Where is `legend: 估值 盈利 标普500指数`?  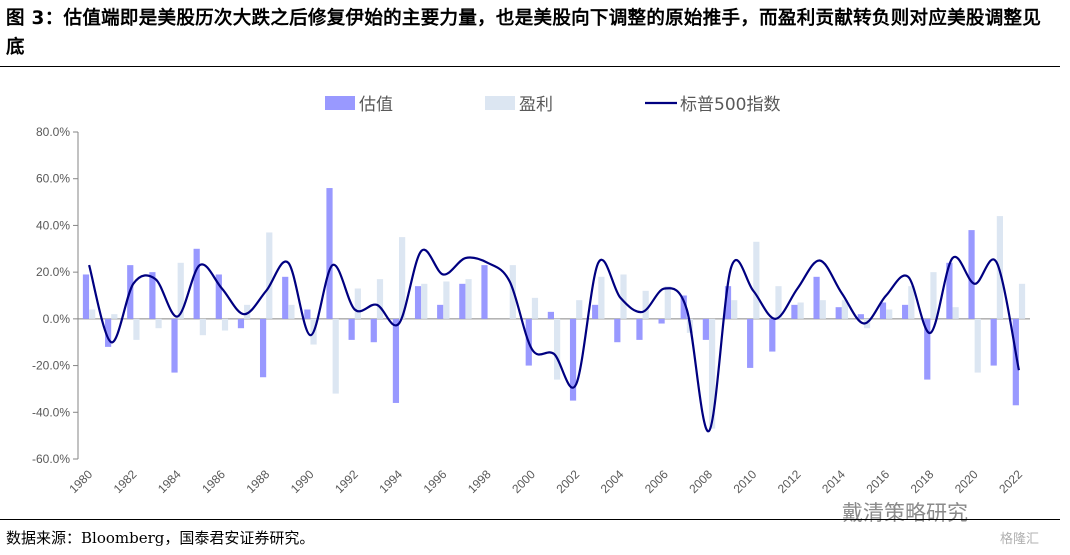
legend: 估值 盈利 标普500指数 is located at coordinates (552, 105).